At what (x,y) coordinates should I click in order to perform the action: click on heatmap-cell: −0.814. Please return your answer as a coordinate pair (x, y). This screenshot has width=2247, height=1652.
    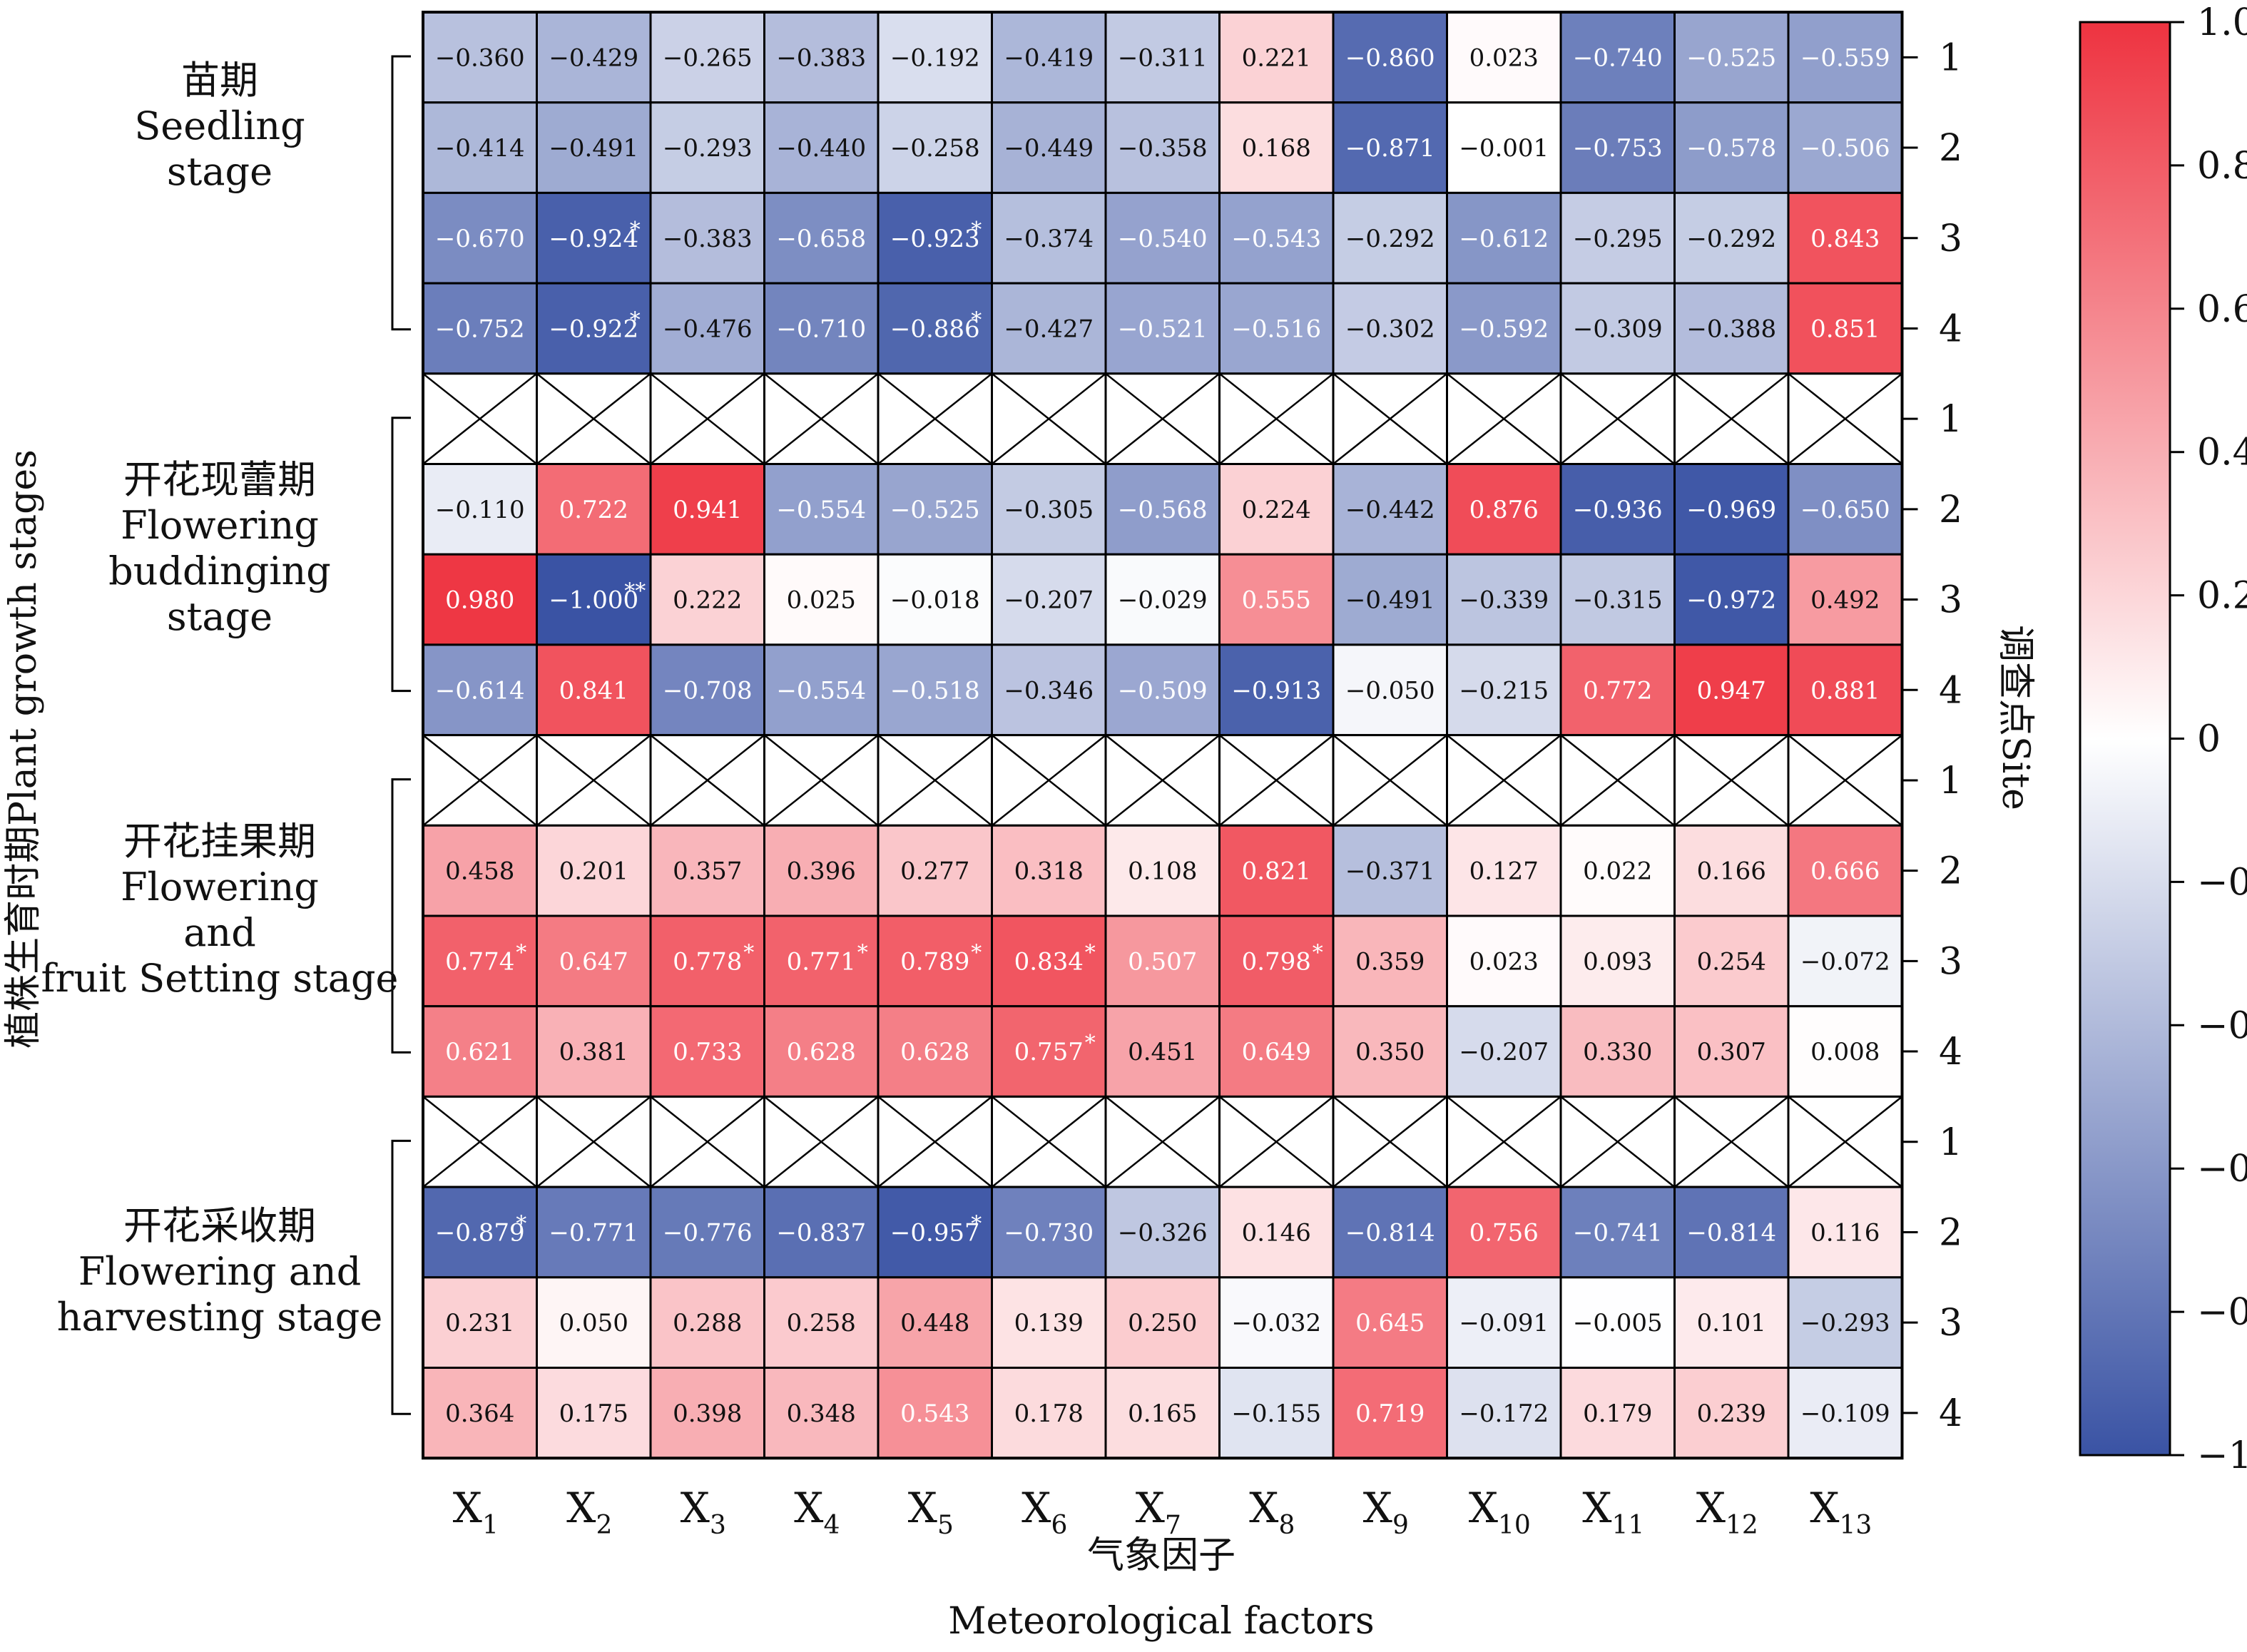
    Looking at the image, I should click on (1390, 1232).